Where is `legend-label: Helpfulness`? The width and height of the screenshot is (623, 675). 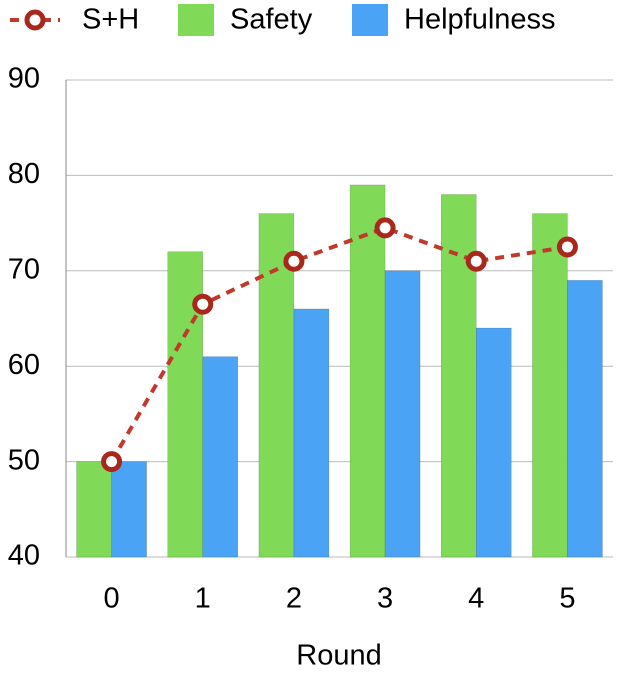 legend-label: Helpfulness is located at coordinates (480, 20).